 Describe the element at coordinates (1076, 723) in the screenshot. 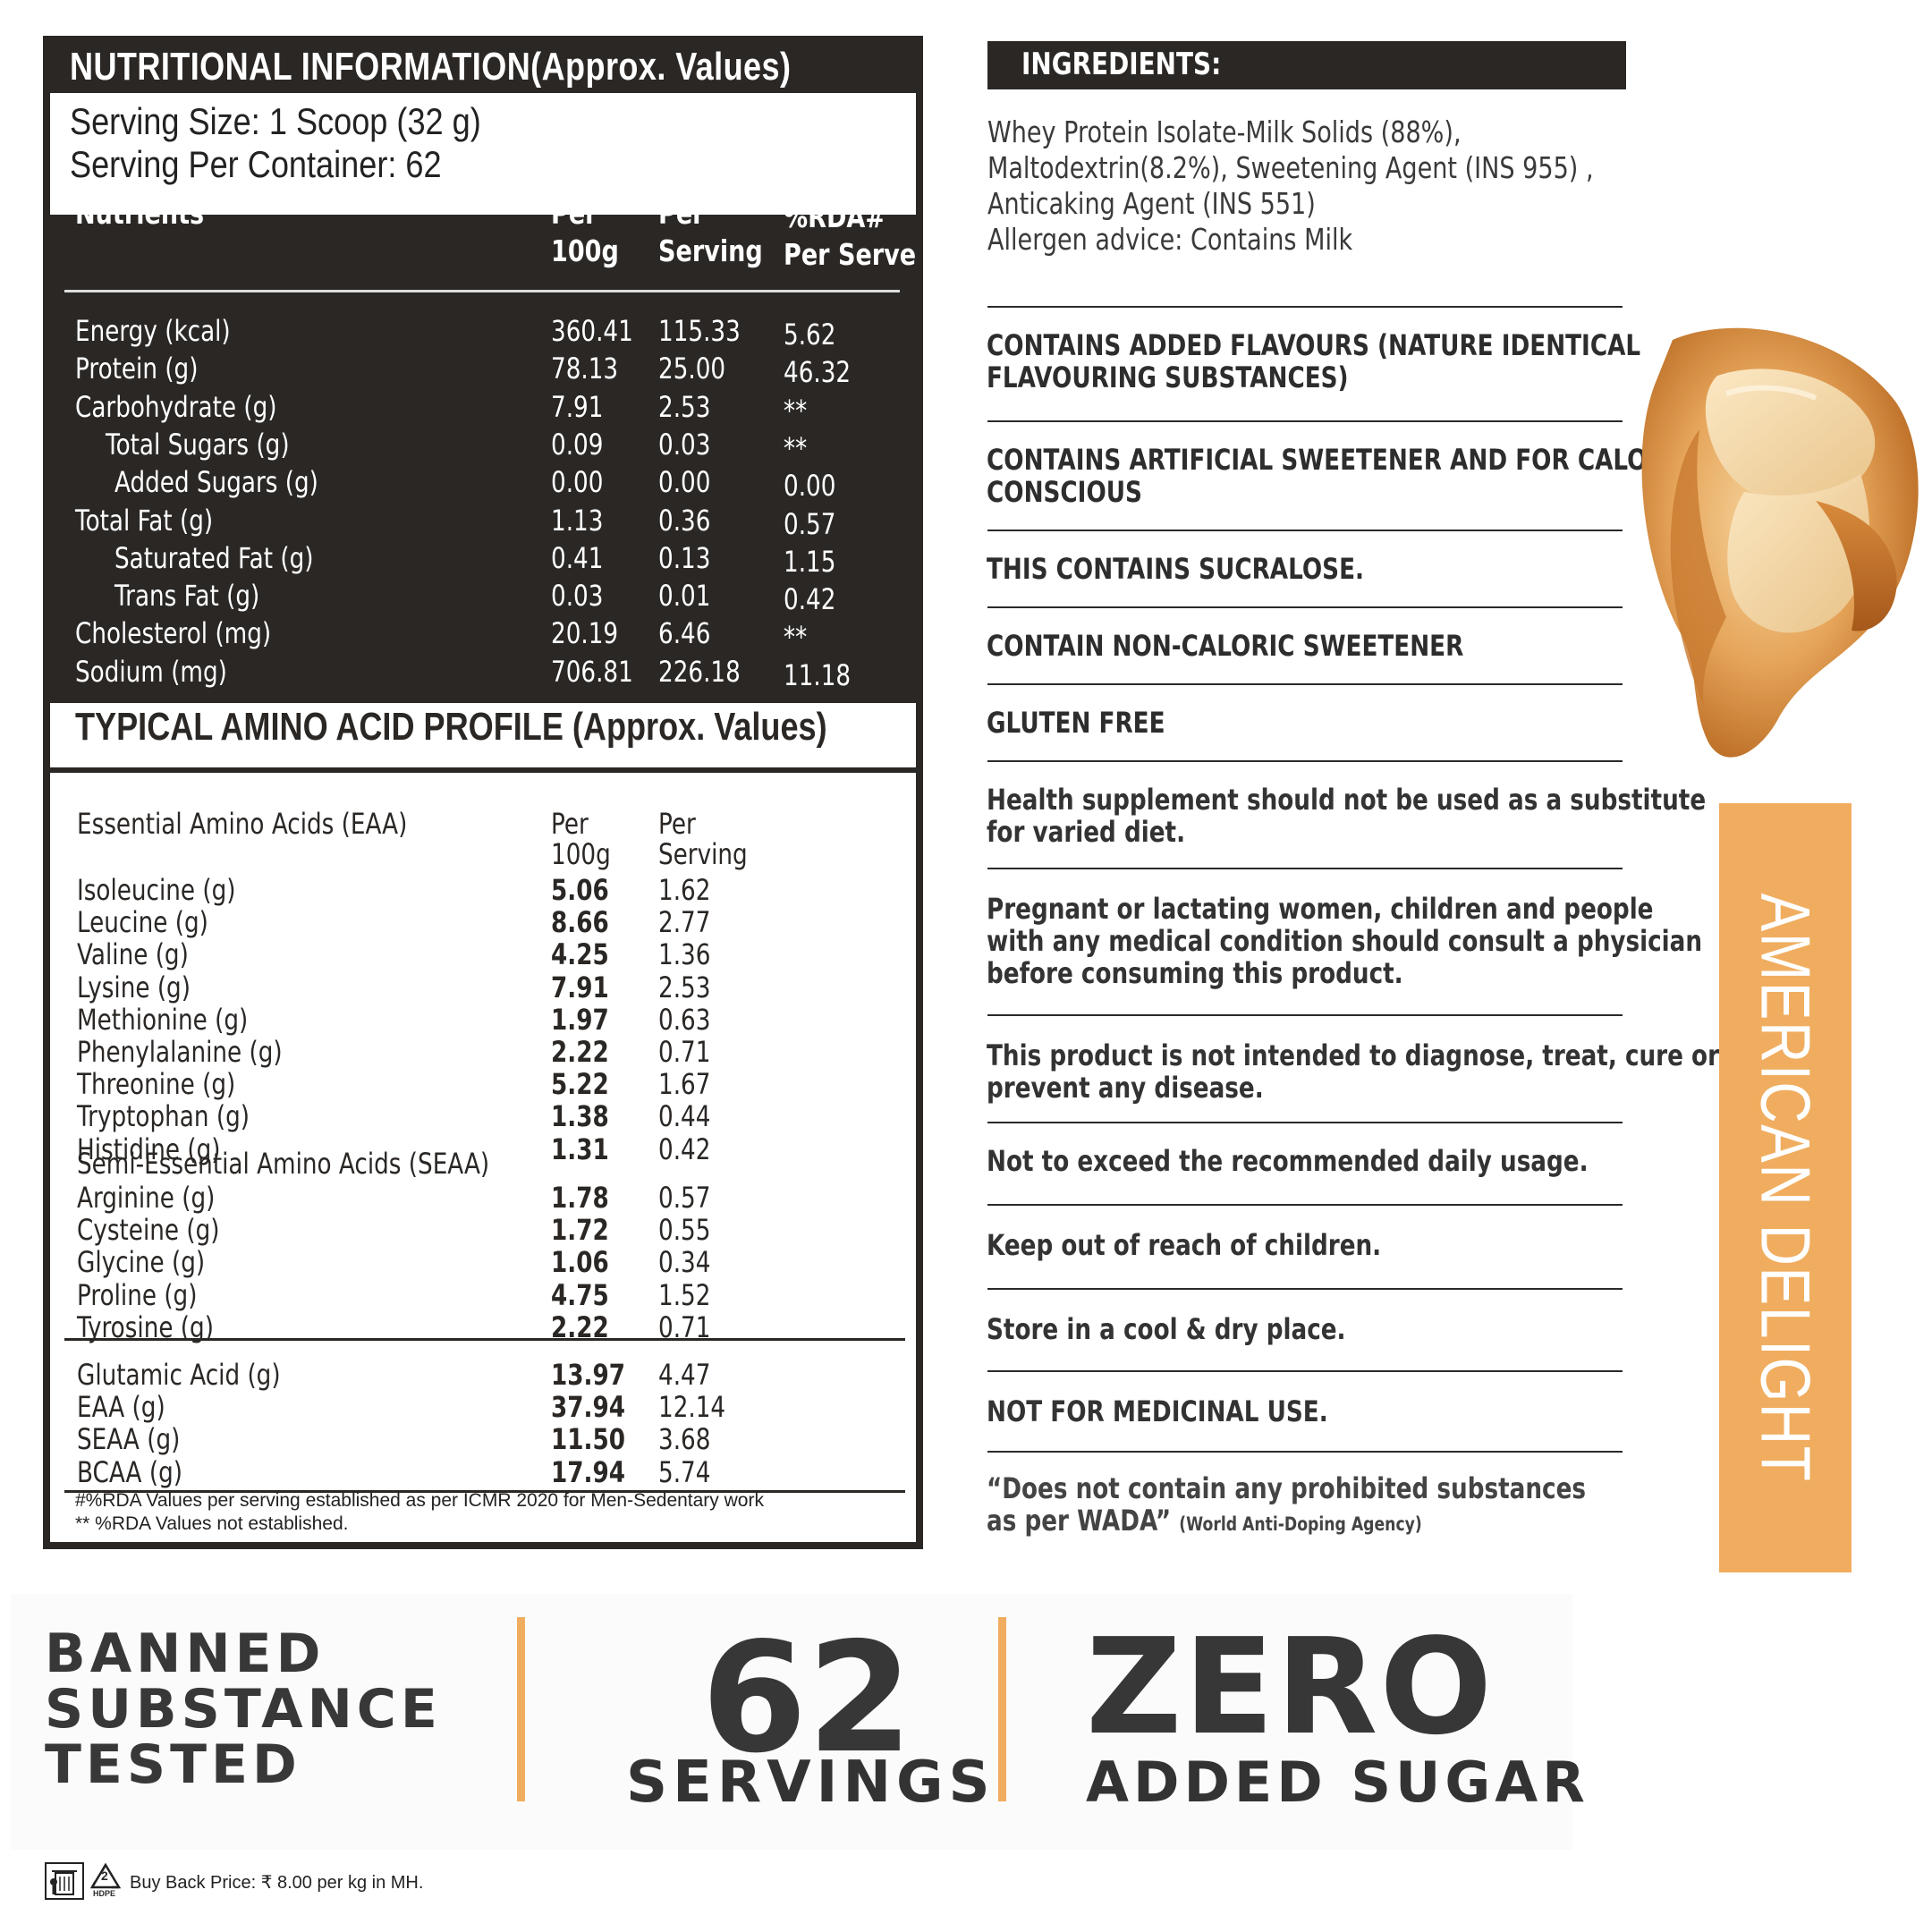

I see `statement-line: GLUTEN FREE` at that location.